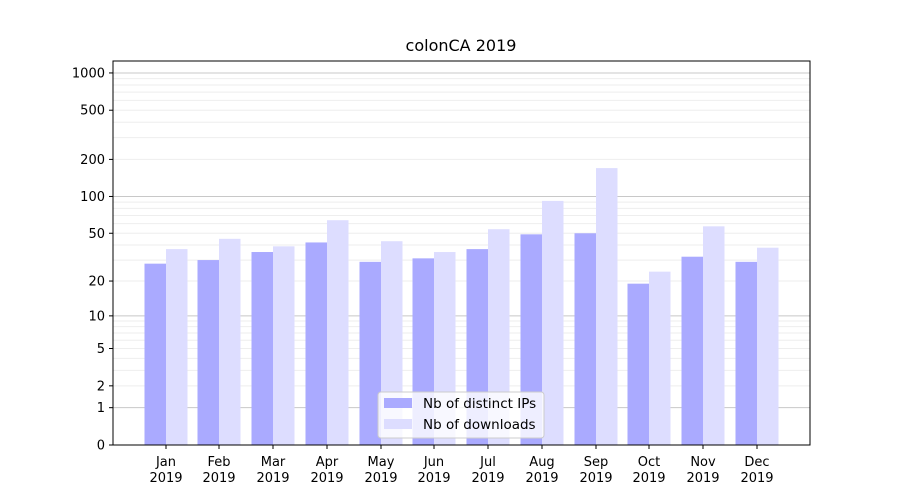 This screenshot has height=500, width=900. Describe the element at coordinates (703, 462) in the screenshot. I see `x-tick-label-month: Nov` at that location.